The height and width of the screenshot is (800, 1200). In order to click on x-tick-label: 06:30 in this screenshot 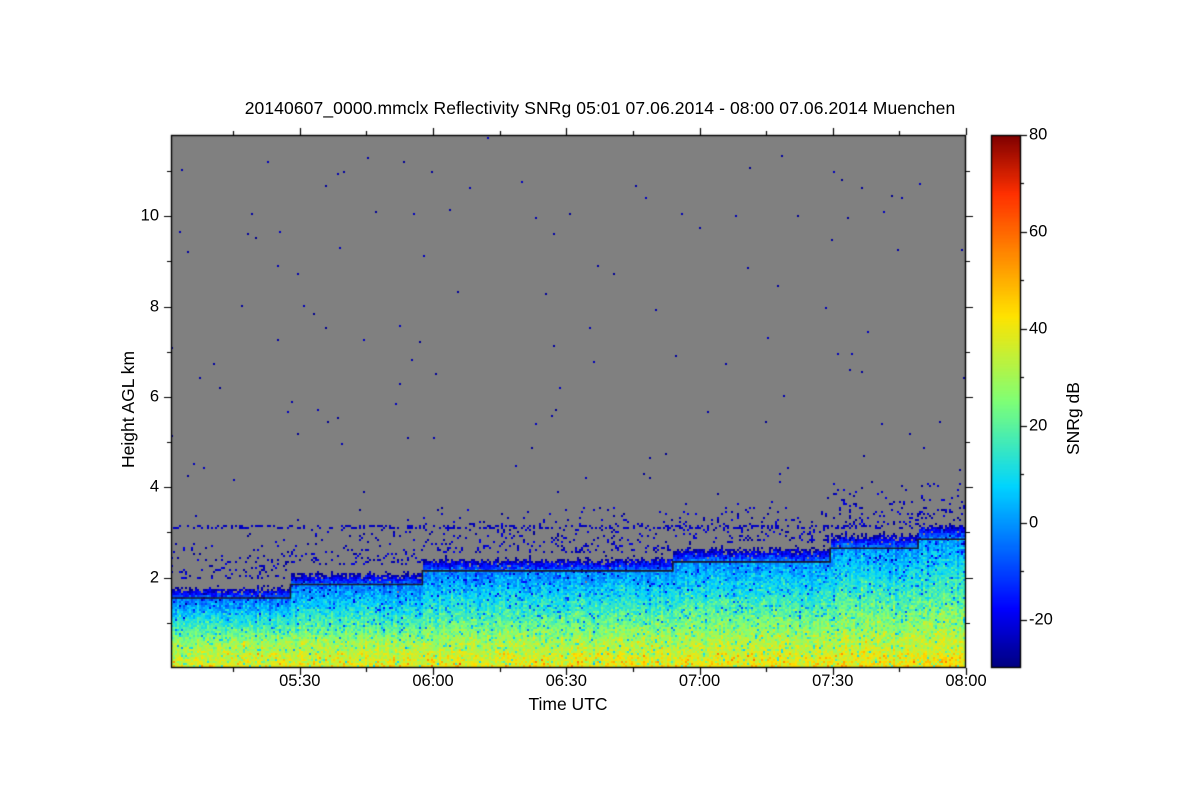, I will do `click(566, 681)`.